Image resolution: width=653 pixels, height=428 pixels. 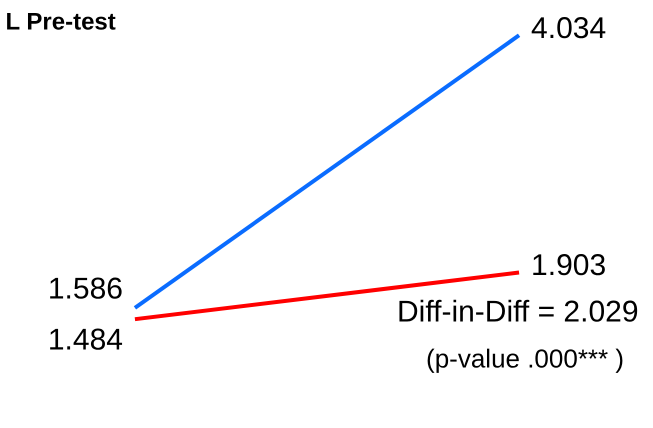 What do you see at coordinates (525, 359) in the screenshot?
I see `text: (p-value .000*** )` at bounding box center [525, 359].